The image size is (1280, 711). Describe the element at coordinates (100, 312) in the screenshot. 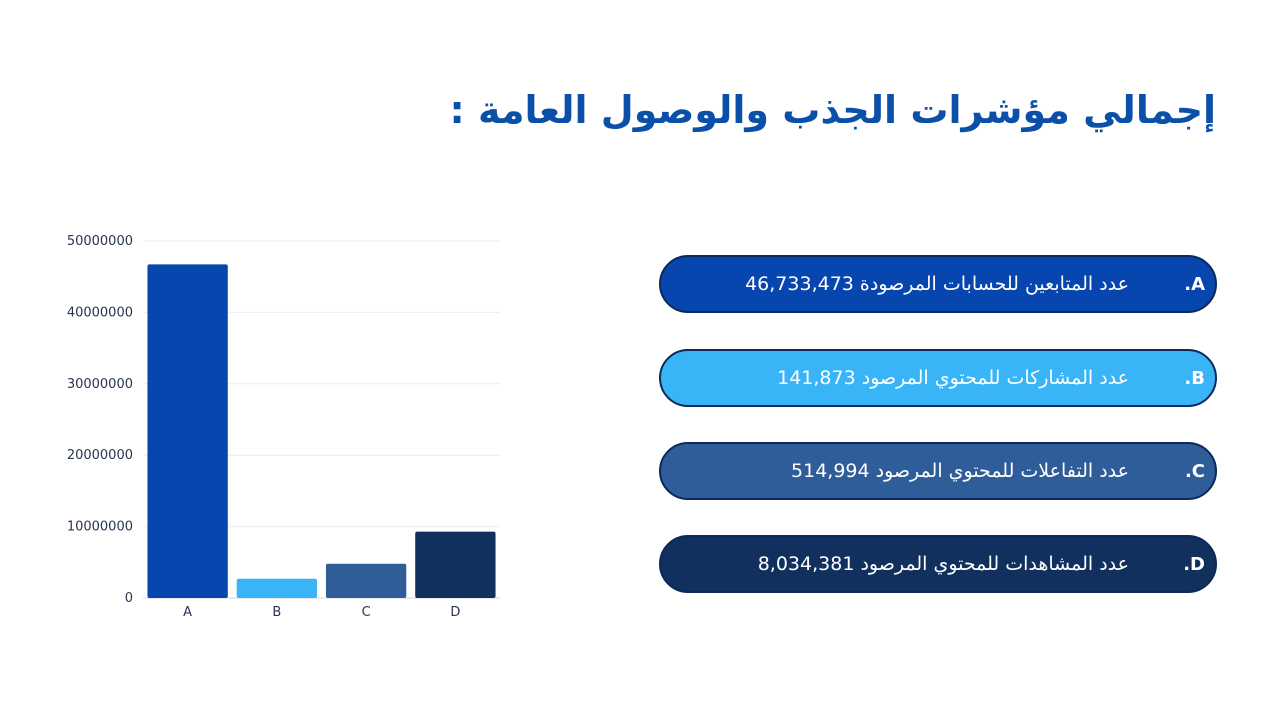

I see `y-tick-label: 40000000` at that location.